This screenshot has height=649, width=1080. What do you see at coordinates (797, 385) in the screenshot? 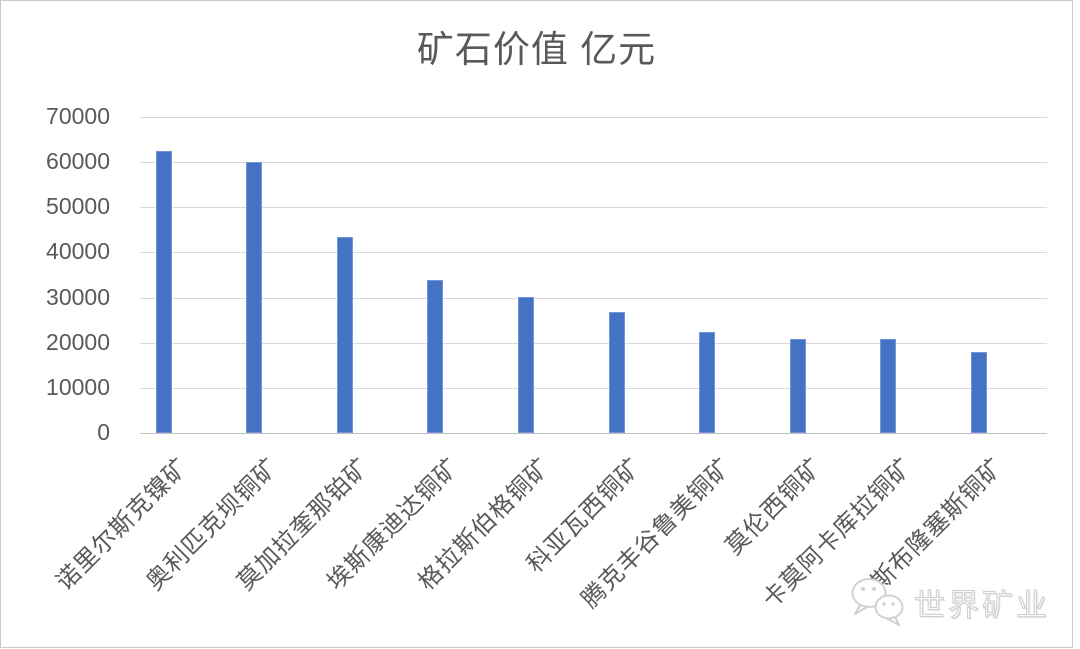
I see `bar-莫伦西铜矿` at bounding box center [797, 385].